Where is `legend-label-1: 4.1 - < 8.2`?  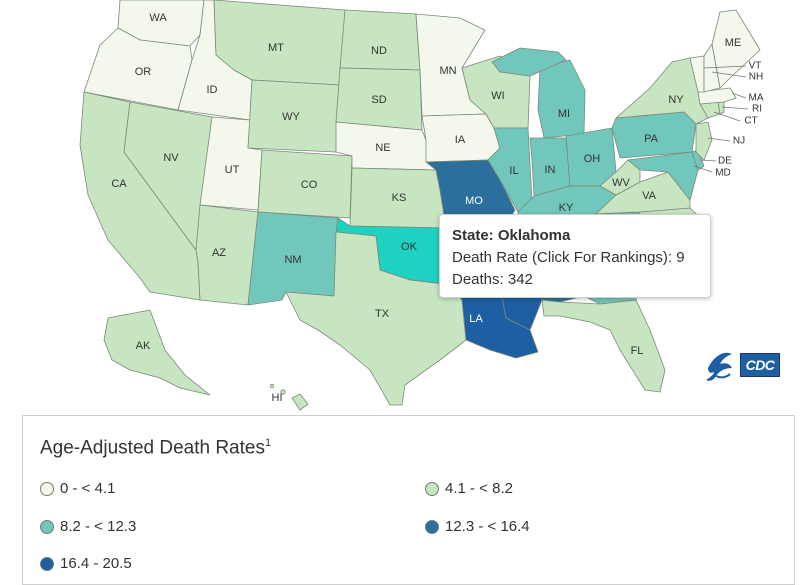
legend-label-1: 4.1 - < 8.2 is located at coordinates (479, 488).